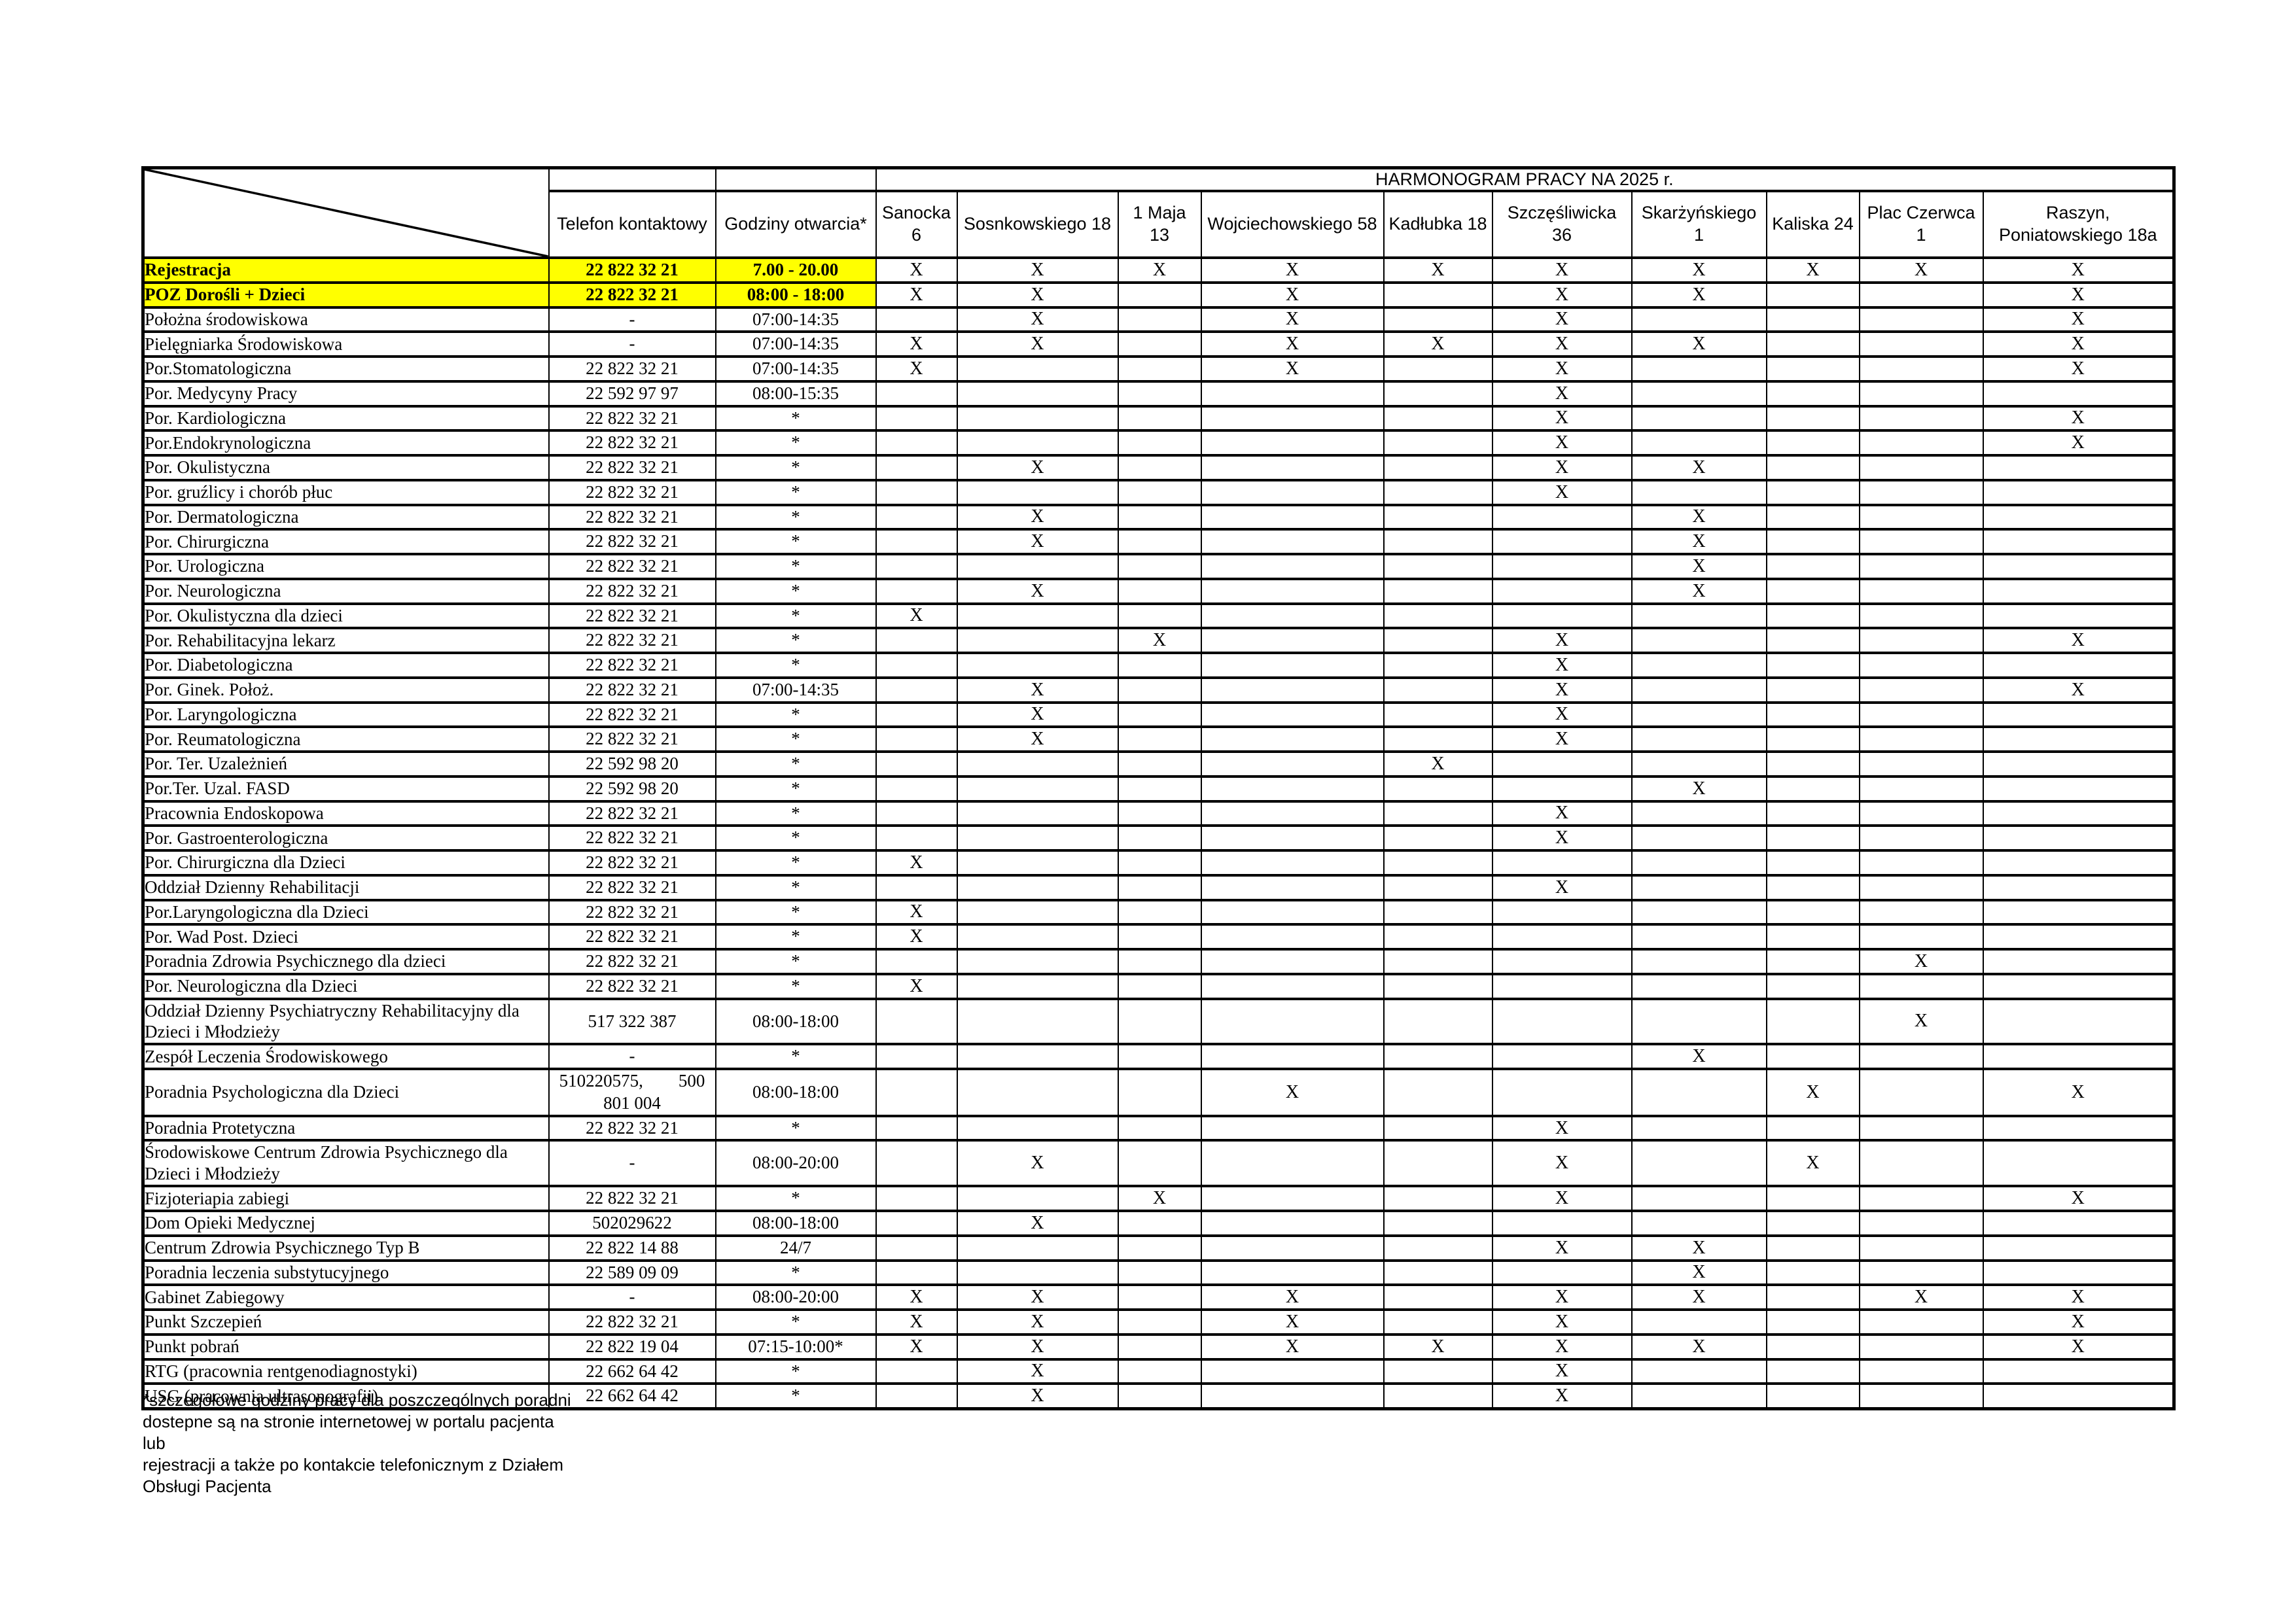  What do you see at coordinates (346, 1128) in the screenshot?
I see `service-name-cell: Poradnia Protetyczna` at bounding box center [346, 1128].